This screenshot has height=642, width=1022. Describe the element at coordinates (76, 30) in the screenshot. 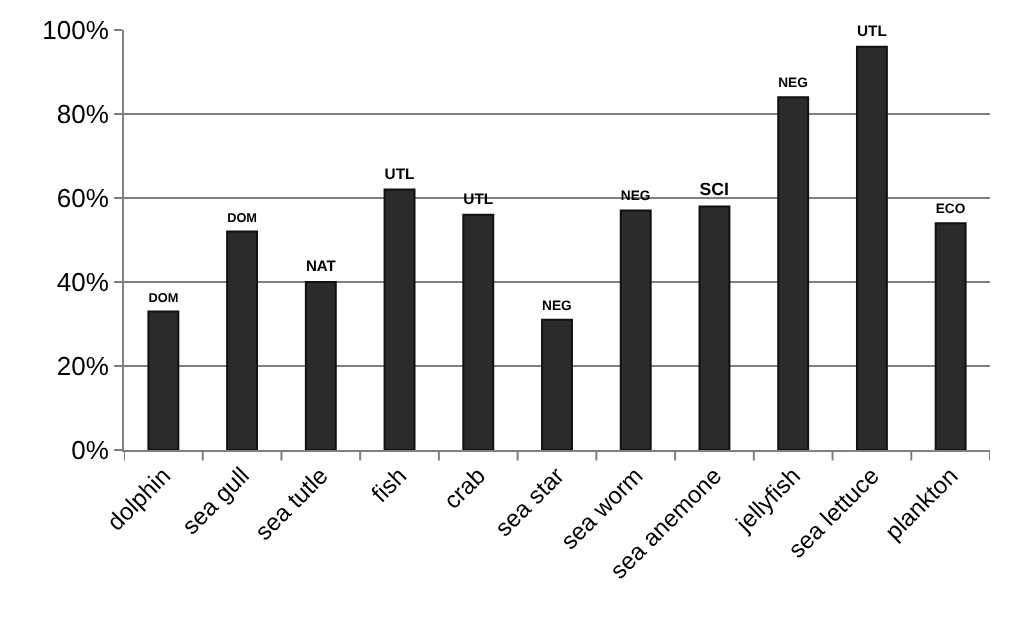

I see `y-tick-label: 100%` at that location.